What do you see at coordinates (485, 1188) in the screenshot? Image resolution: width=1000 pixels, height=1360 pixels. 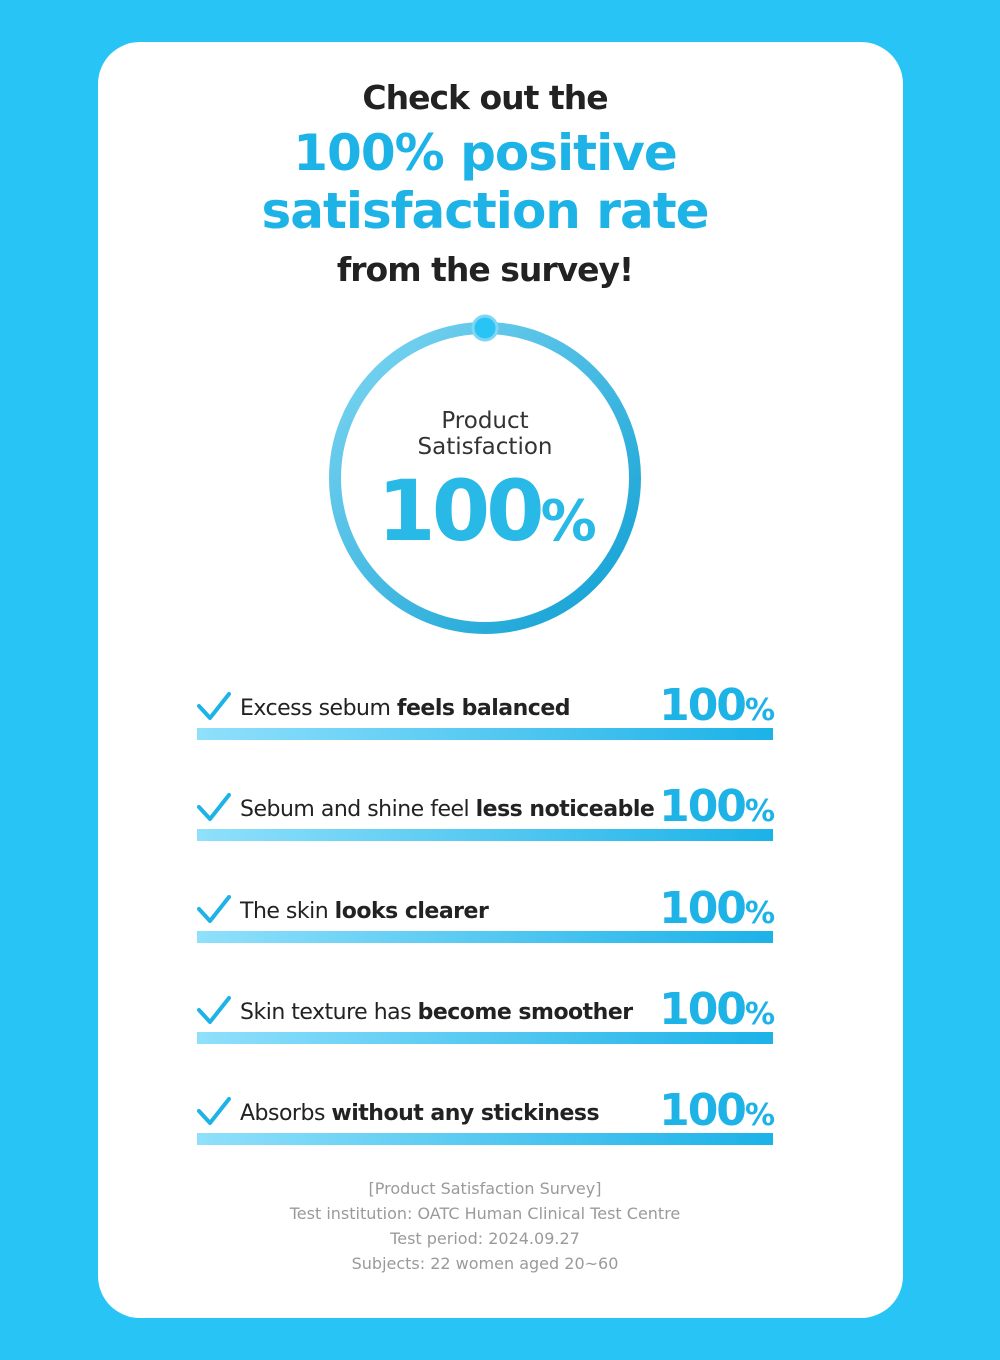 I see `footer-line: [Product Satisfaction Survey]` at bounding box center [485, 1188].